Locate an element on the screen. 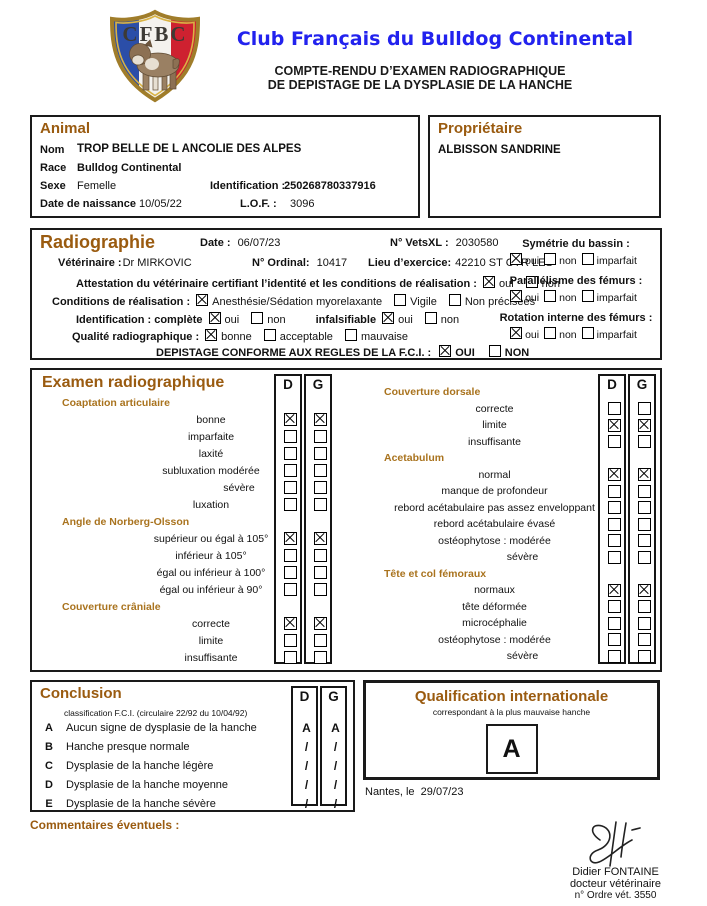 The height and width of the screenshot is (906, 707). checkbox-vigile is located at coordinates (400, 300).